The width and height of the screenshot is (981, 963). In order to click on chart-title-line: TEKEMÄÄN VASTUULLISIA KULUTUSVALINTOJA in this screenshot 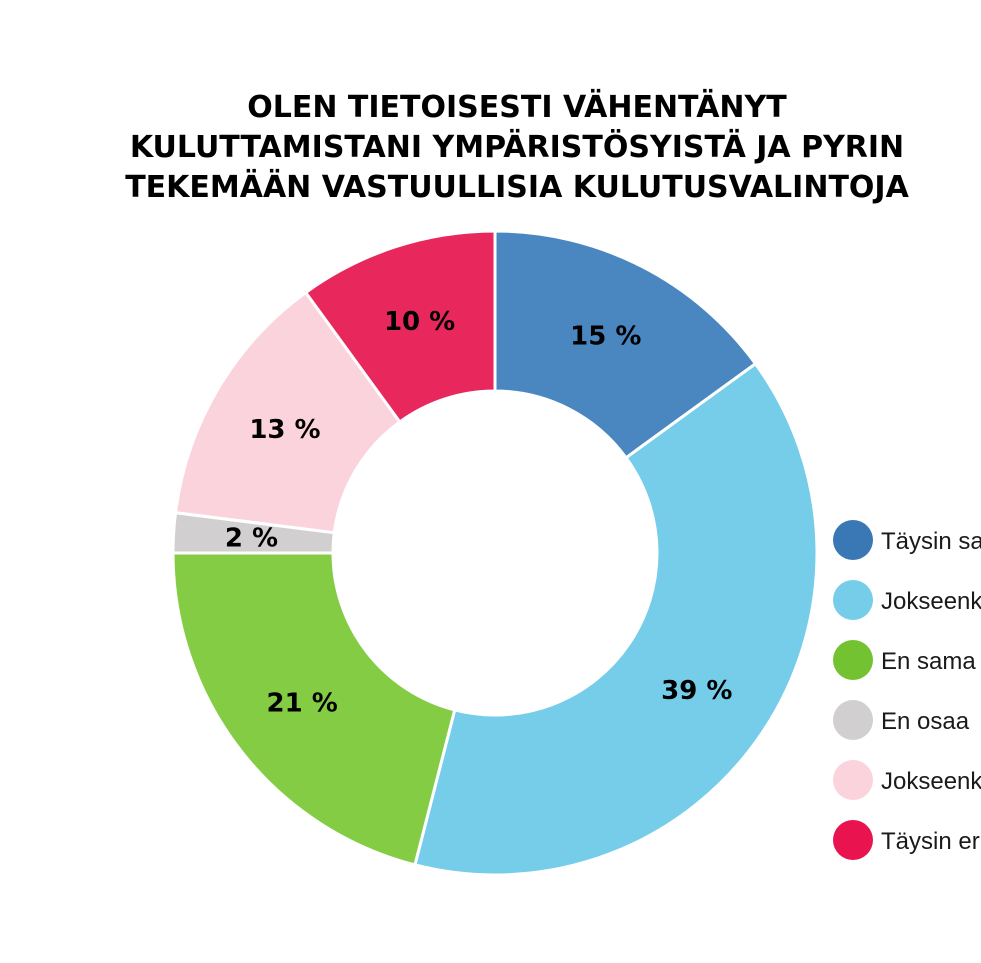, I will do `click(517, 187)`.